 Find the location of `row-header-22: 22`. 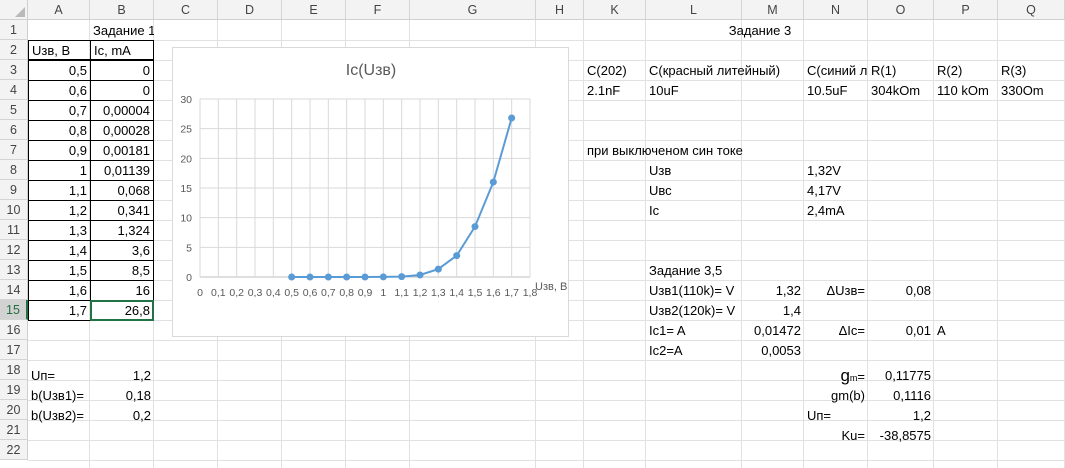

row-header-22: 22 is located at coordinates (14, 450).